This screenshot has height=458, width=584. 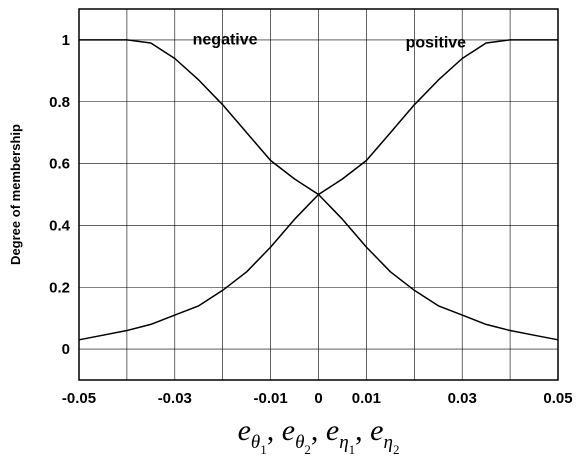 I want to click on x-tick-label: 0, so click(x=318, y=398).